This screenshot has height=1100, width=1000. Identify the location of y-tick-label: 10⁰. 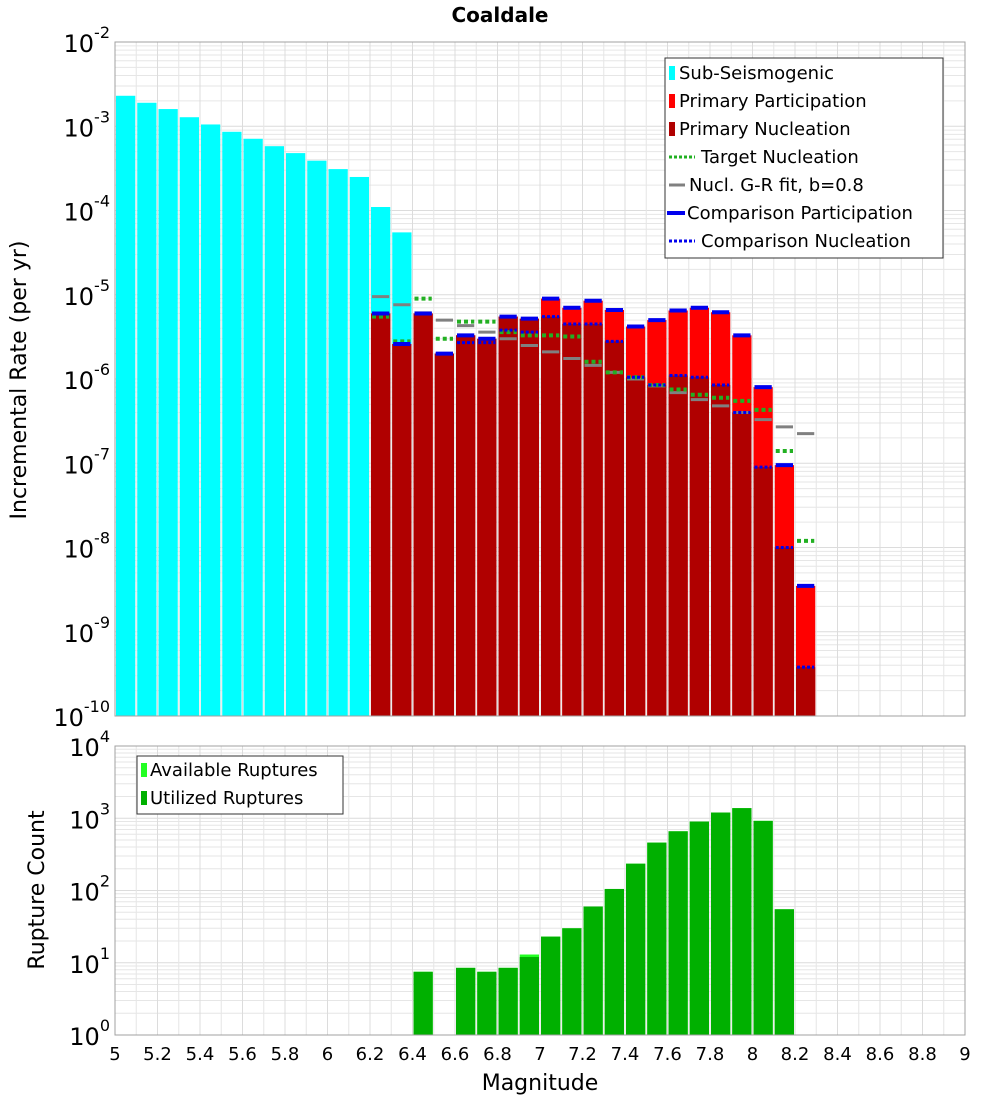
(89, 1033).